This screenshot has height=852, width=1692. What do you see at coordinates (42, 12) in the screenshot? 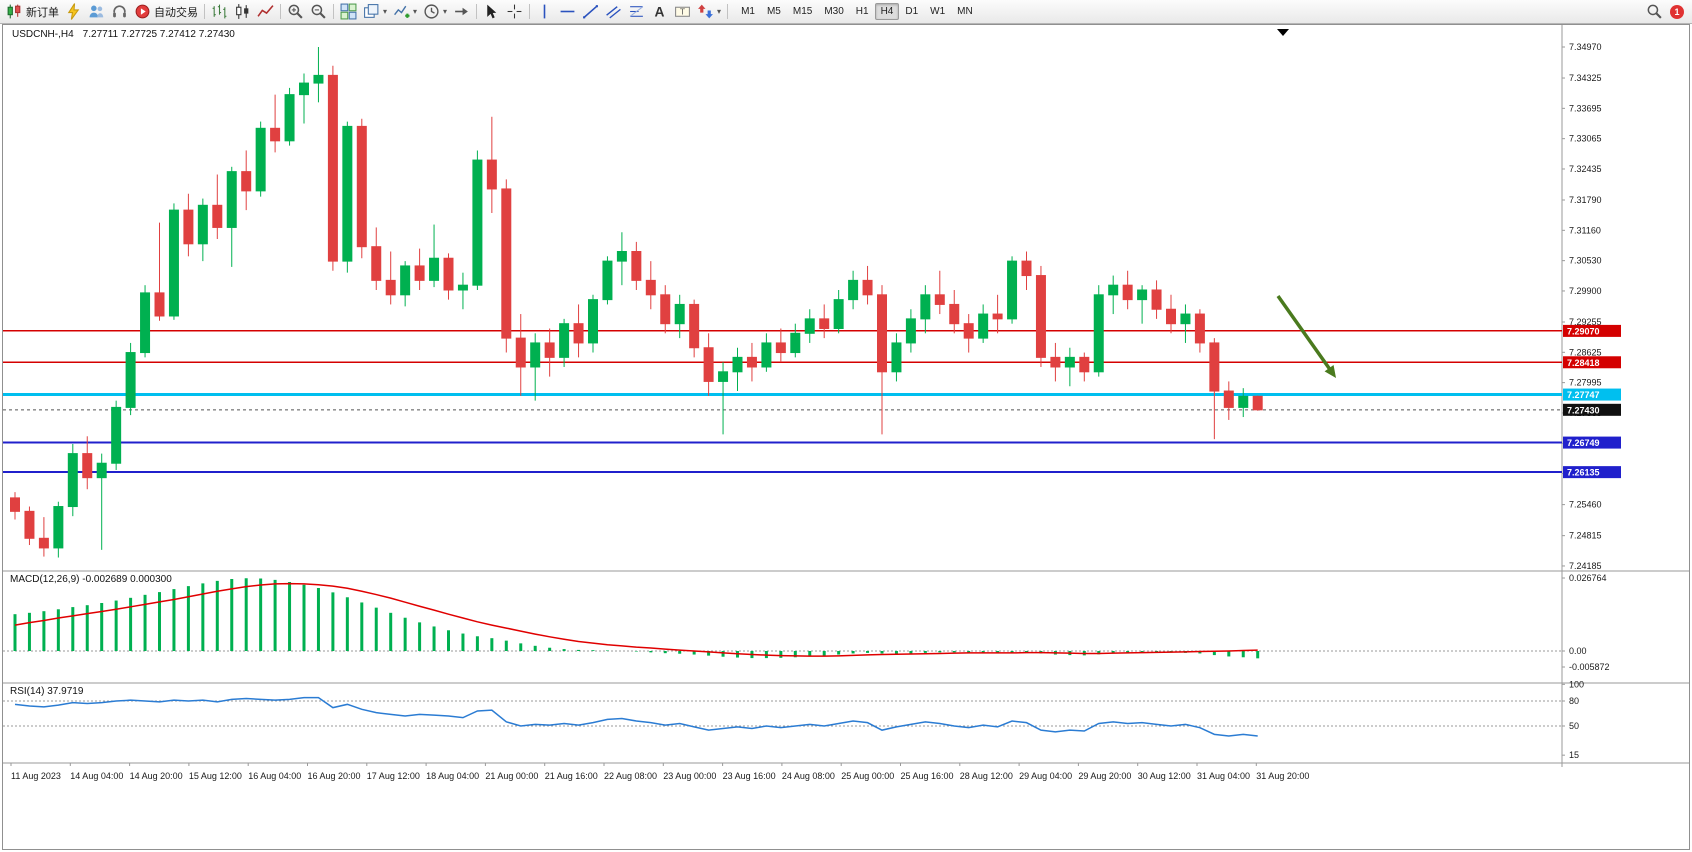
I see `new-order-label: 新订单` at bounding box center [42, 12].